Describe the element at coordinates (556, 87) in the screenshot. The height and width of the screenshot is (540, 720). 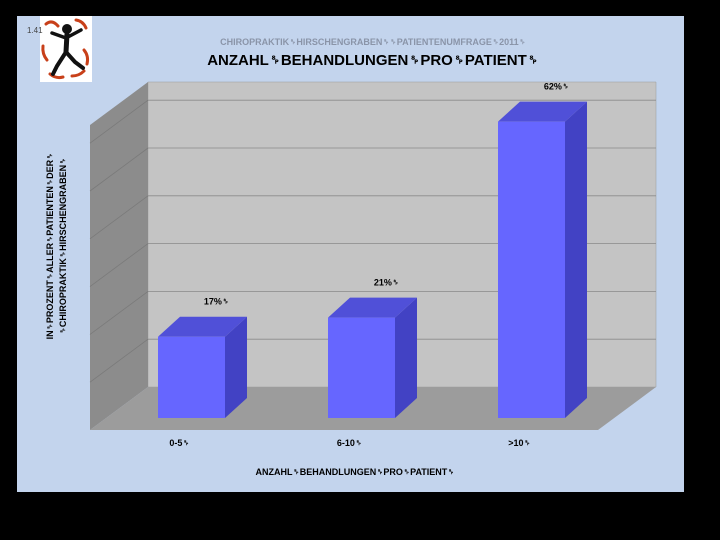
I see `data-label: 62%␠` at that location.